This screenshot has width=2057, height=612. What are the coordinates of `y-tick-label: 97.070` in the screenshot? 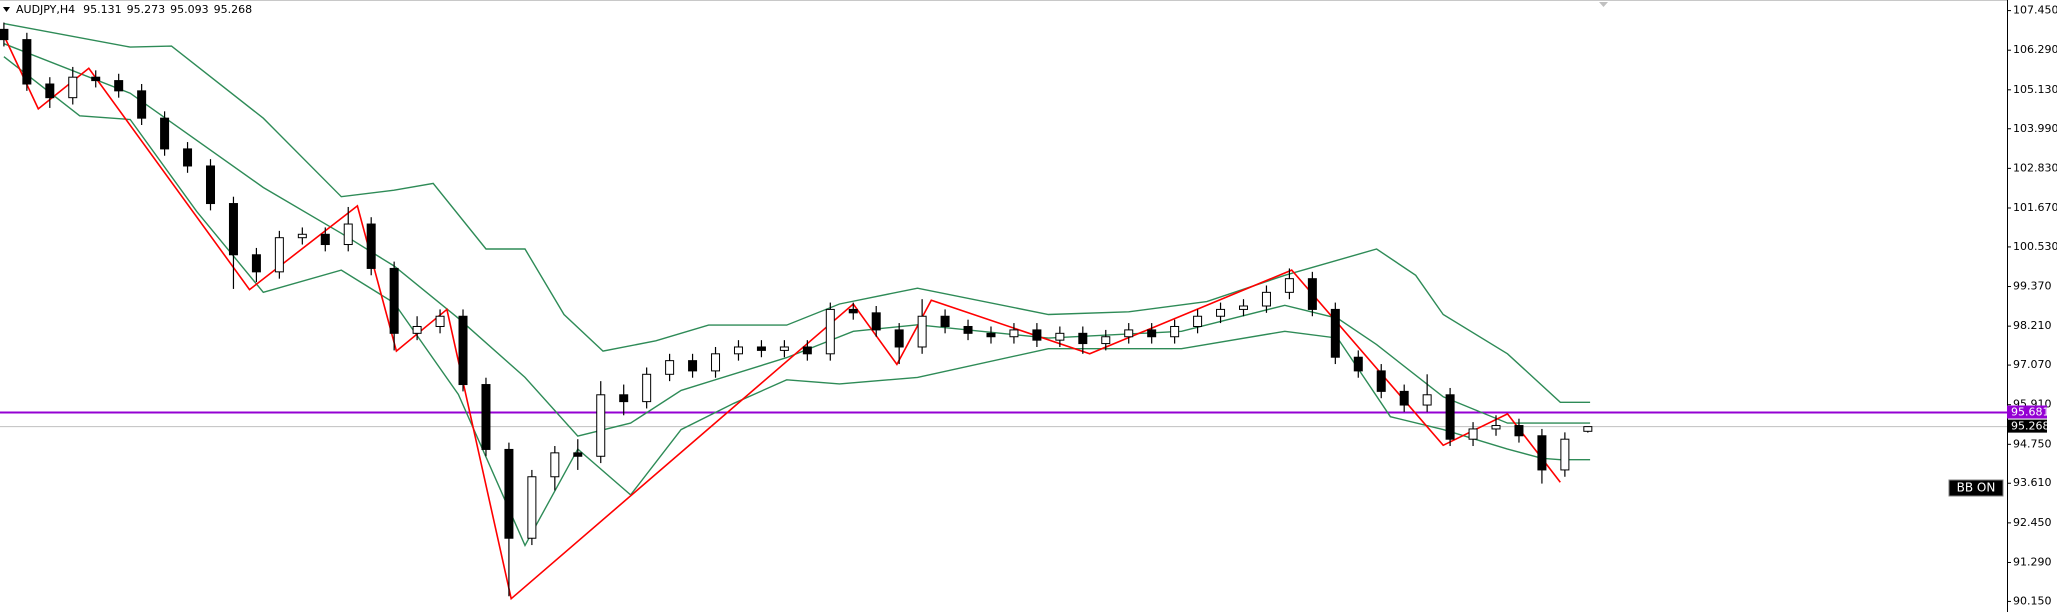 It's located at (2032, 364).